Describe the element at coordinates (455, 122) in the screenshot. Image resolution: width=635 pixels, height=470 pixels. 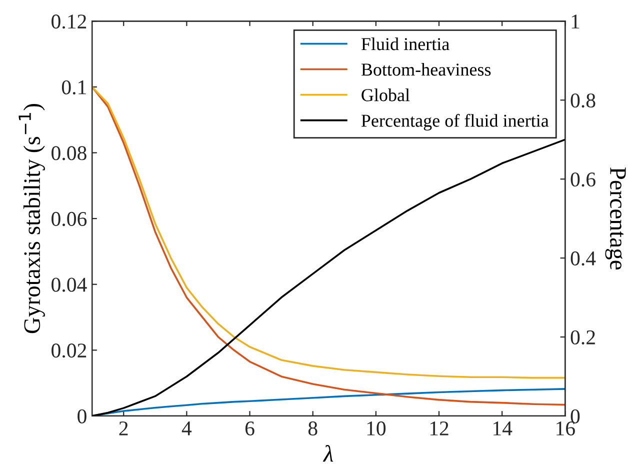
I see `legend-label: Percentage of fluid inertia` at that location.